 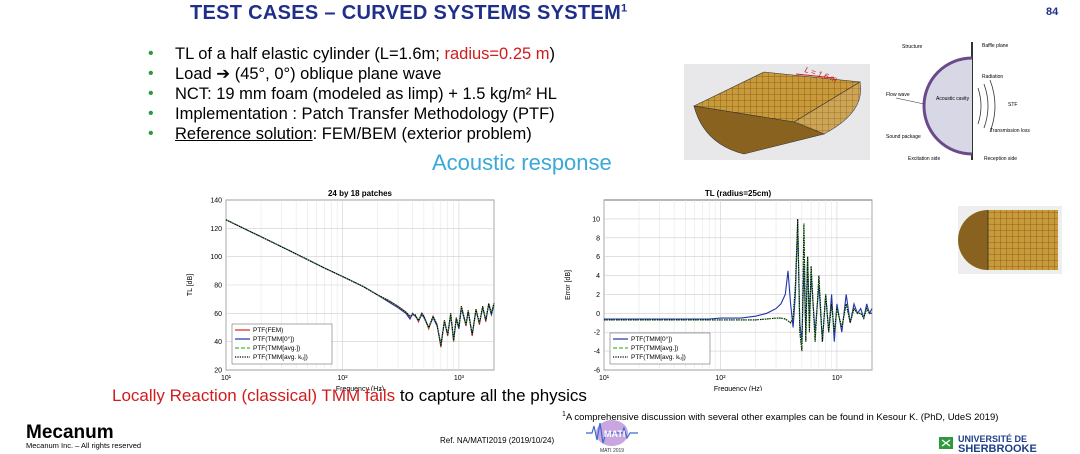 What do you see at coordinates (1052, 12) in the screenshot?
I see `page-number: 84` at bounding box center [1052, 12].